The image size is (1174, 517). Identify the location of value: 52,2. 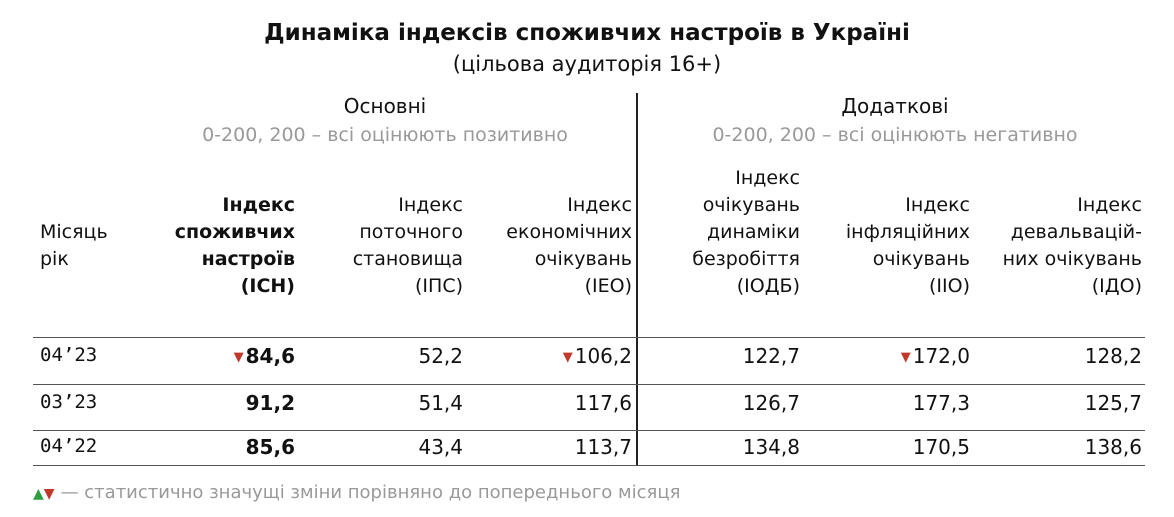
(440, 356).